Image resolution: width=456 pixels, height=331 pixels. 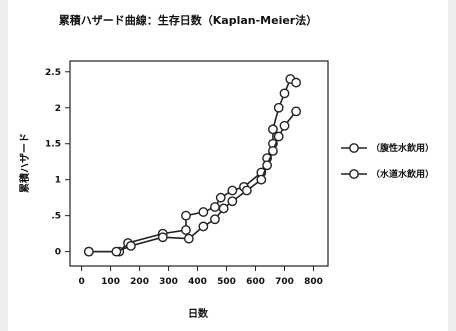 I want to click on y-tick-label: .5, so click(x=56, y=217).